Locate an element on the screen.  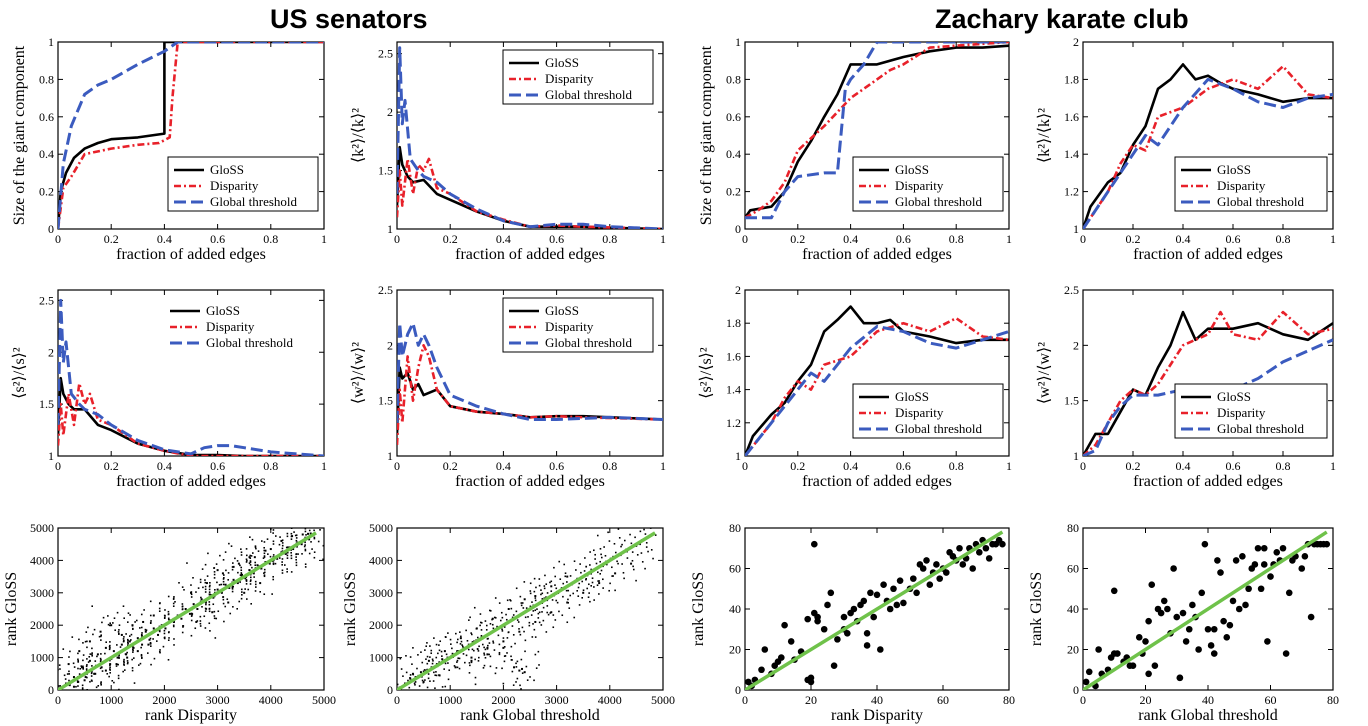
fit-line is located at coordinates (526, 610).